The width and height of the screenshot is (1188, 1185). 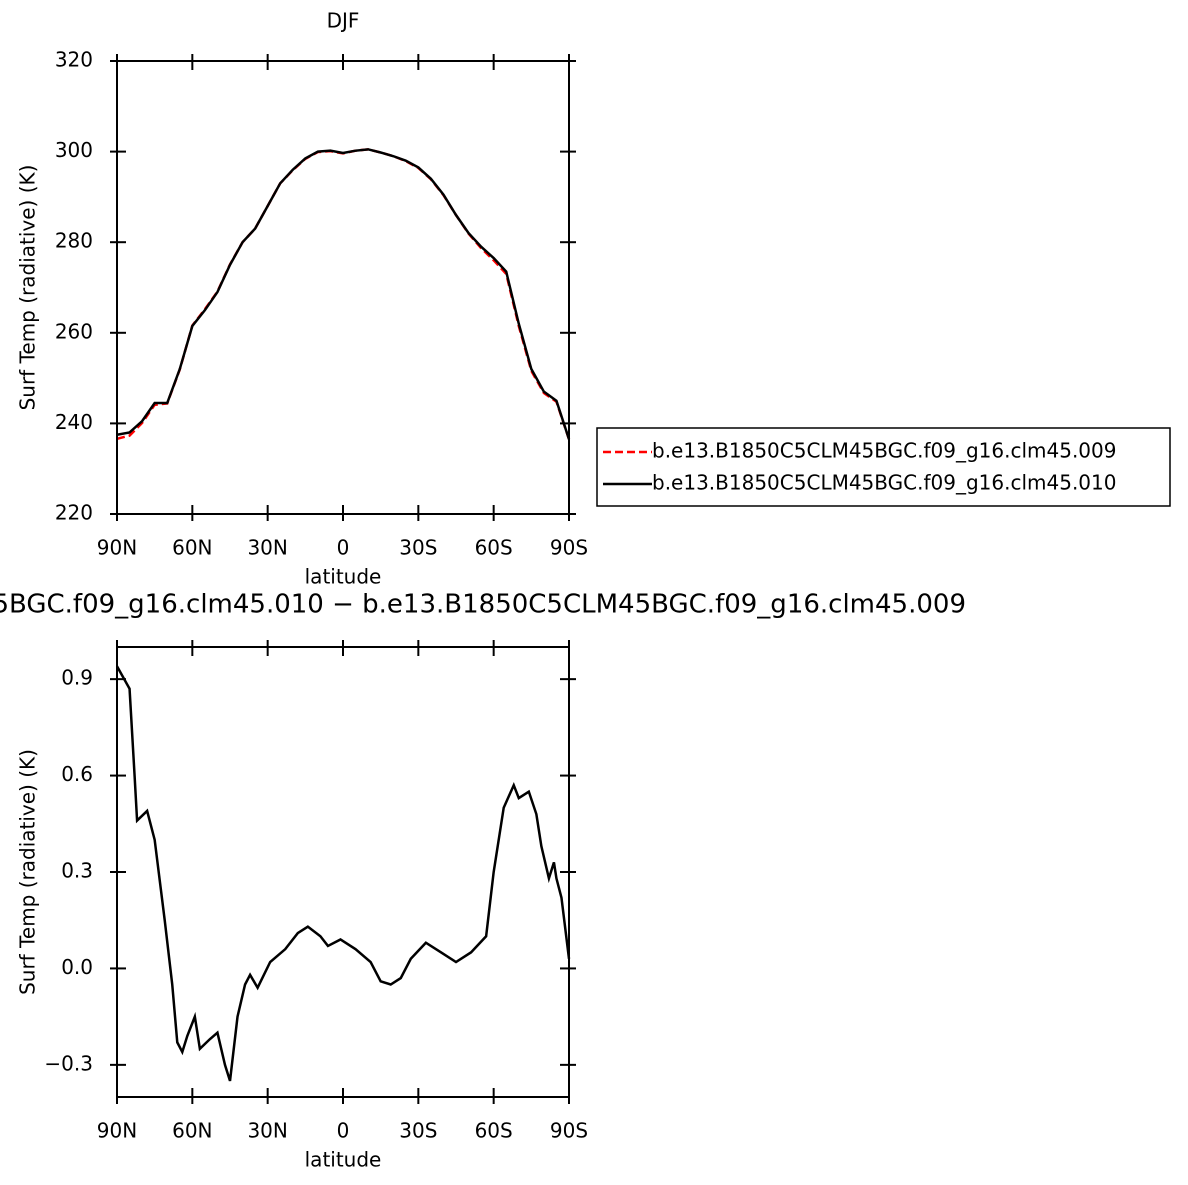 What do you see at coordinates (74, 513) in the screenshot?
I see `y-tick-label: 220` at bounding box center [74, 513].